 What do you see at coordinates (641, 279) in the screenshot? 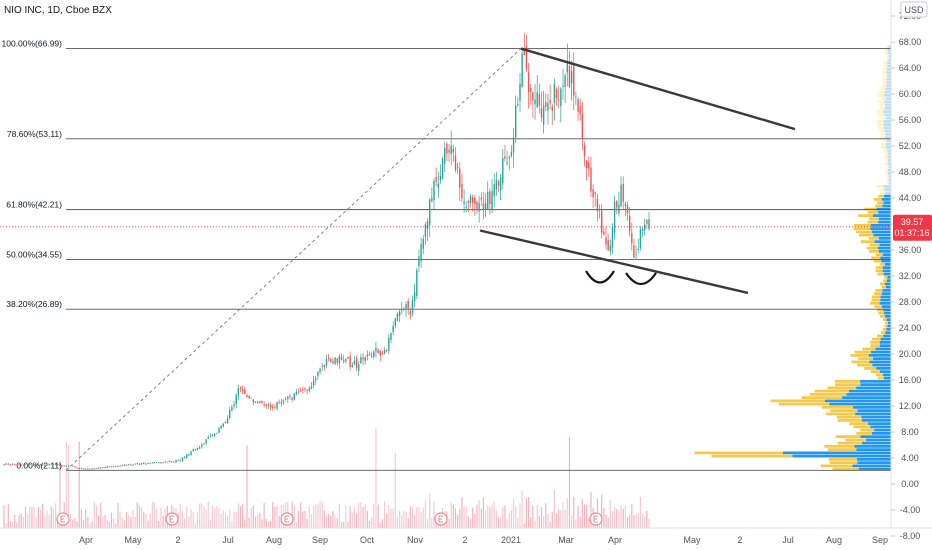
I see `double-bottom-arc-right` at bounding box center [641, 279].